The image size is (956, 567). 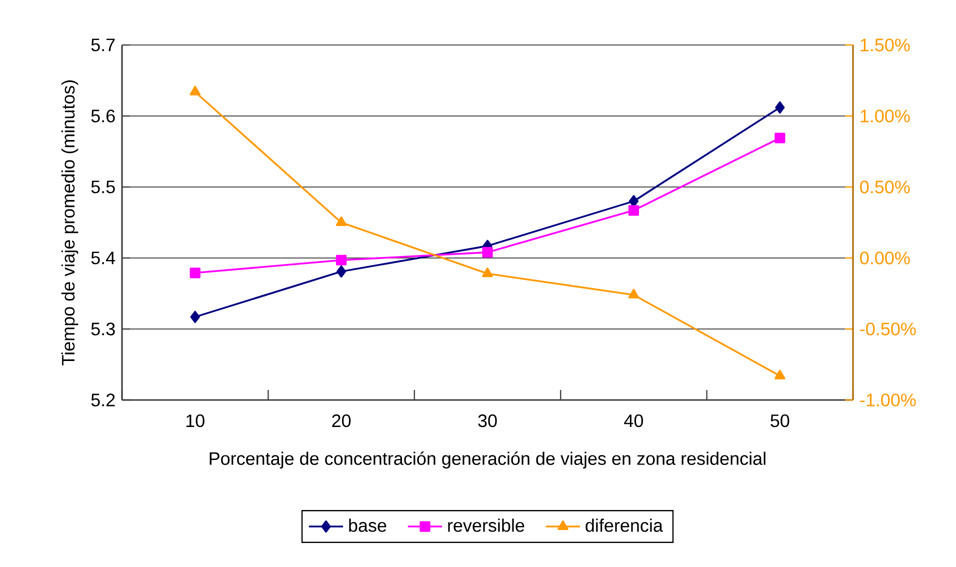 What do you see at coordinates (488, 460) in the screenshot?
I see `x-axis-title: Porcentaje de concentración generación de viajes en zona residencial` at bounding box center [488, 460].